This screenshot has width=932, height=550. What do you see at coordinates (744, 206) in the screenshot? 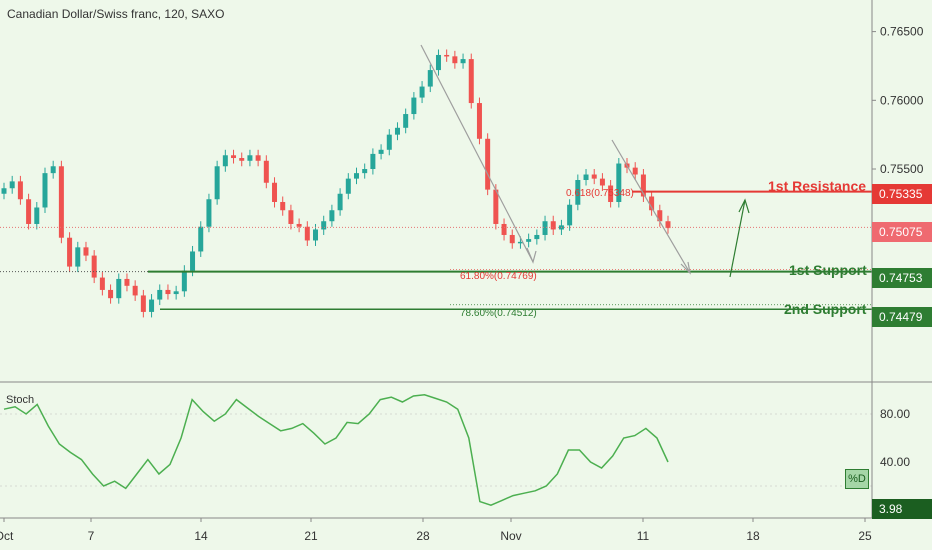
I see `projection-arrow-head` at bounding box center [744, 206].